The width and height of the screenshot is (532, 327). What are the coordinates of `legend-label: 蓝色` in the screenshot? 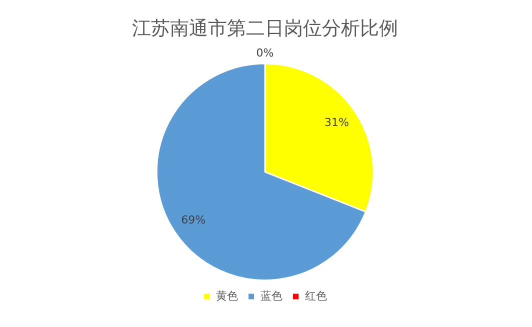 It's located at (271, 295).